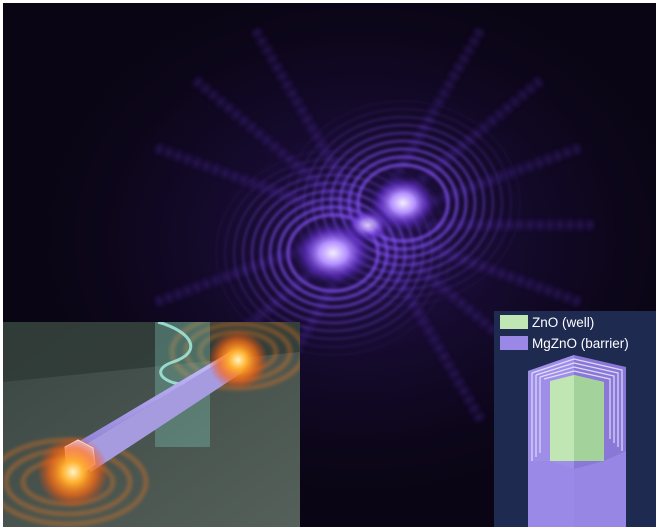 This screenshot has height=530, width=659. I want to click on well-swatch, so click(514, 322).